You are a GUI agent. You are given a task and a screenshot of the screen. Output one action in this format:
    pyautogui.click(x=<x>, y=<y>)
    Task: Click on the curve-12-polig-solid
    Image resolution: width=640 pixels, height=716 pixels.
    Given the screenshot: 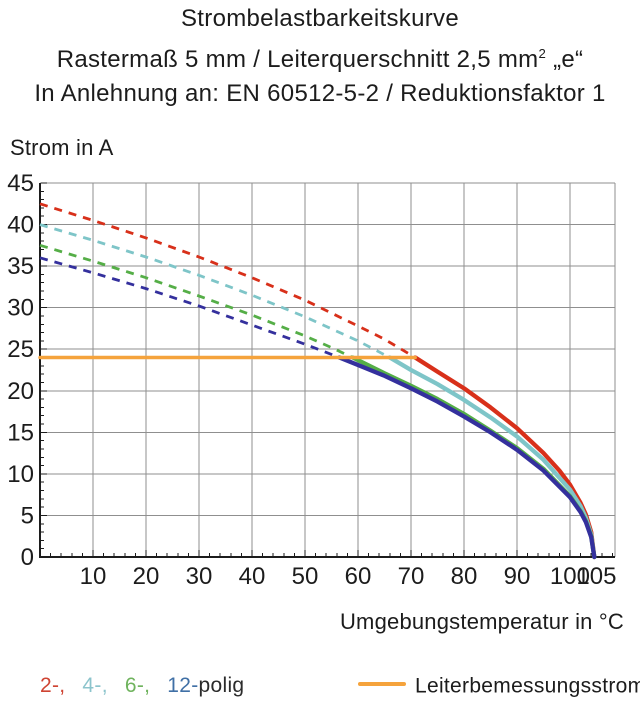 What is the action you would take?
    pyautogui.click(x=467, y=457)
    